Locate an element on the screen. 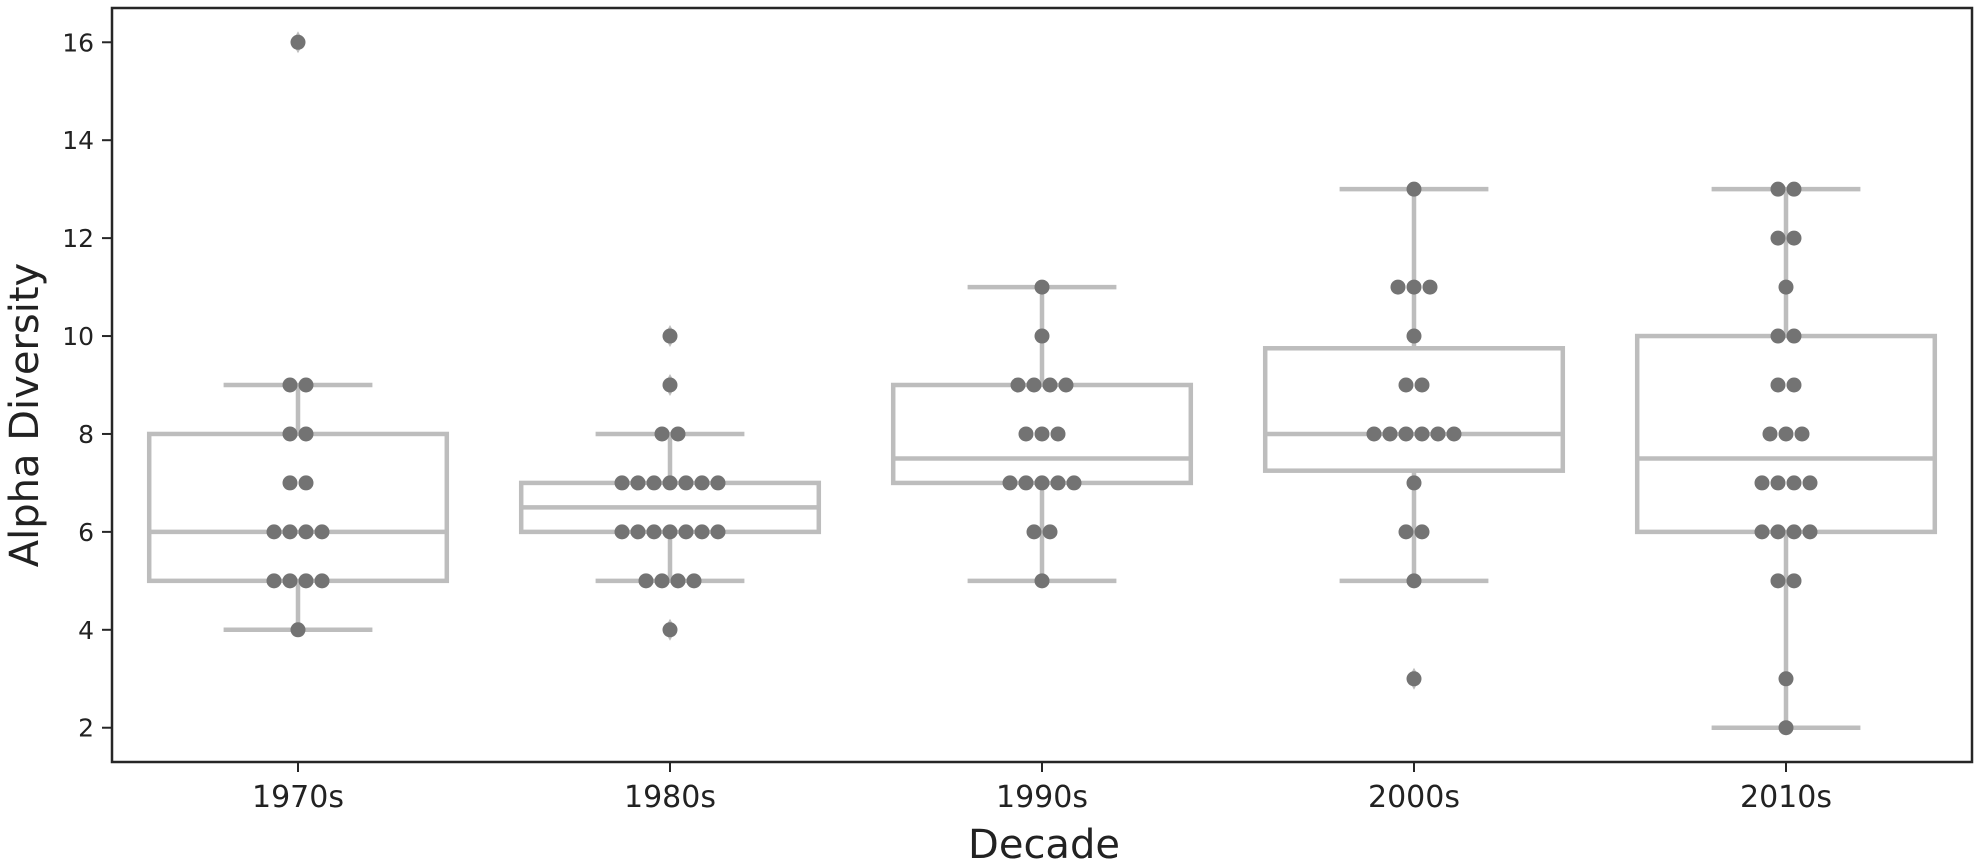  x-tick-label: 2010s is located at coordinates (1786, 797).